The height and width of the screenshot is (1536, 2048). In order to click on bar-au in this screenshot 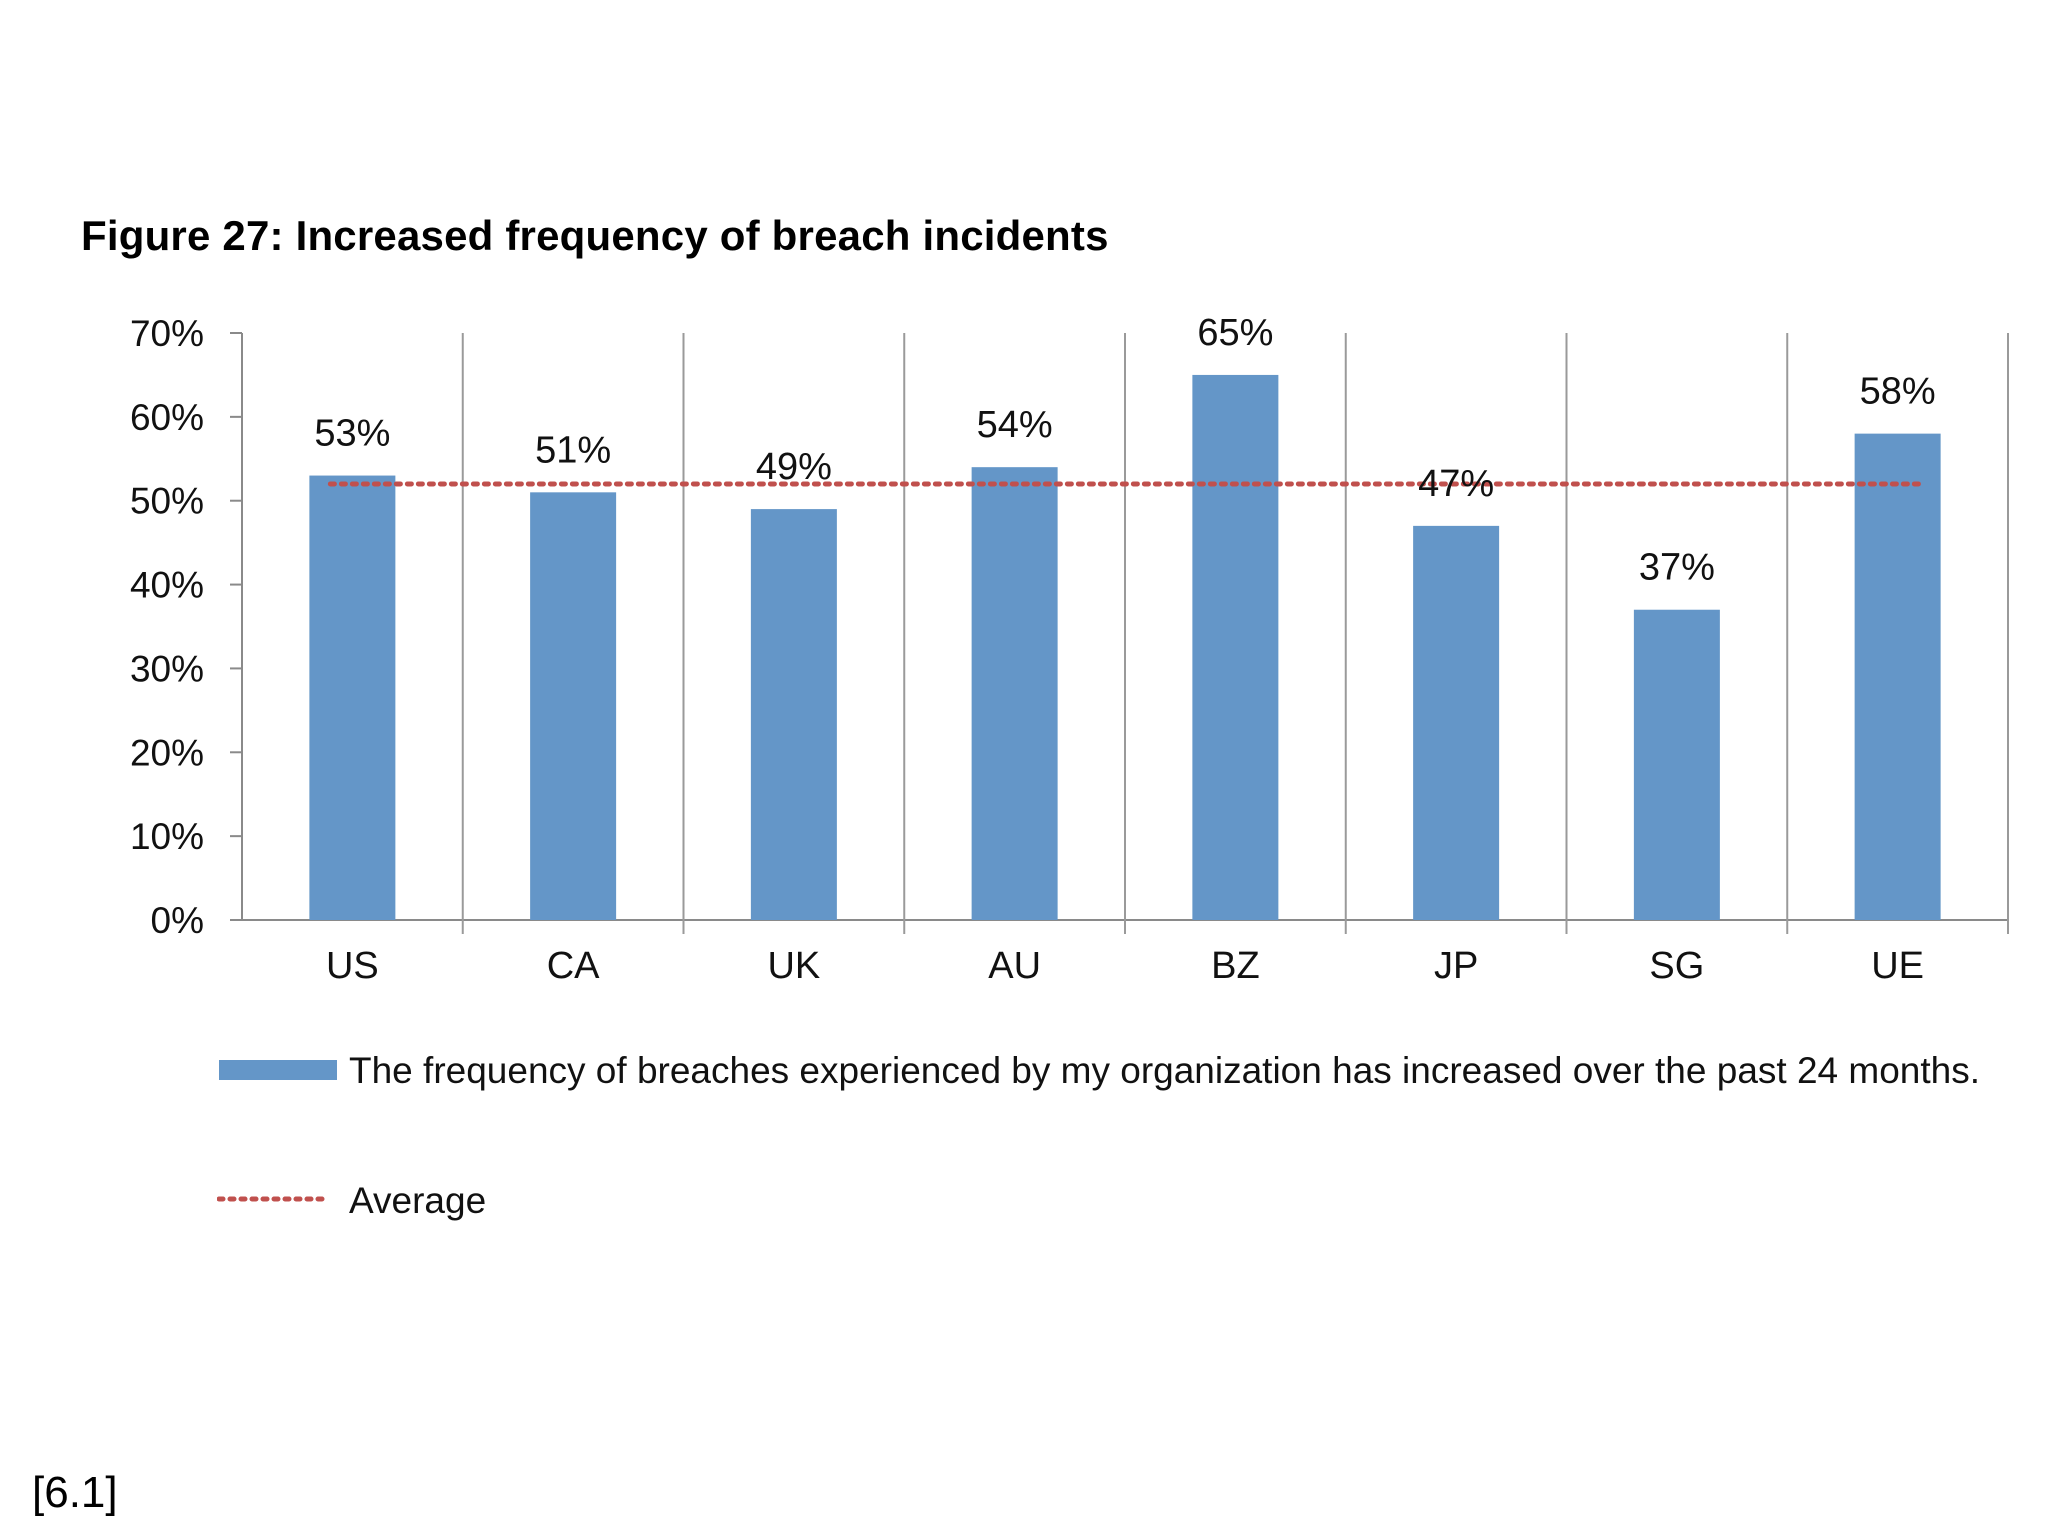, I will do `click(1014, 693)`.